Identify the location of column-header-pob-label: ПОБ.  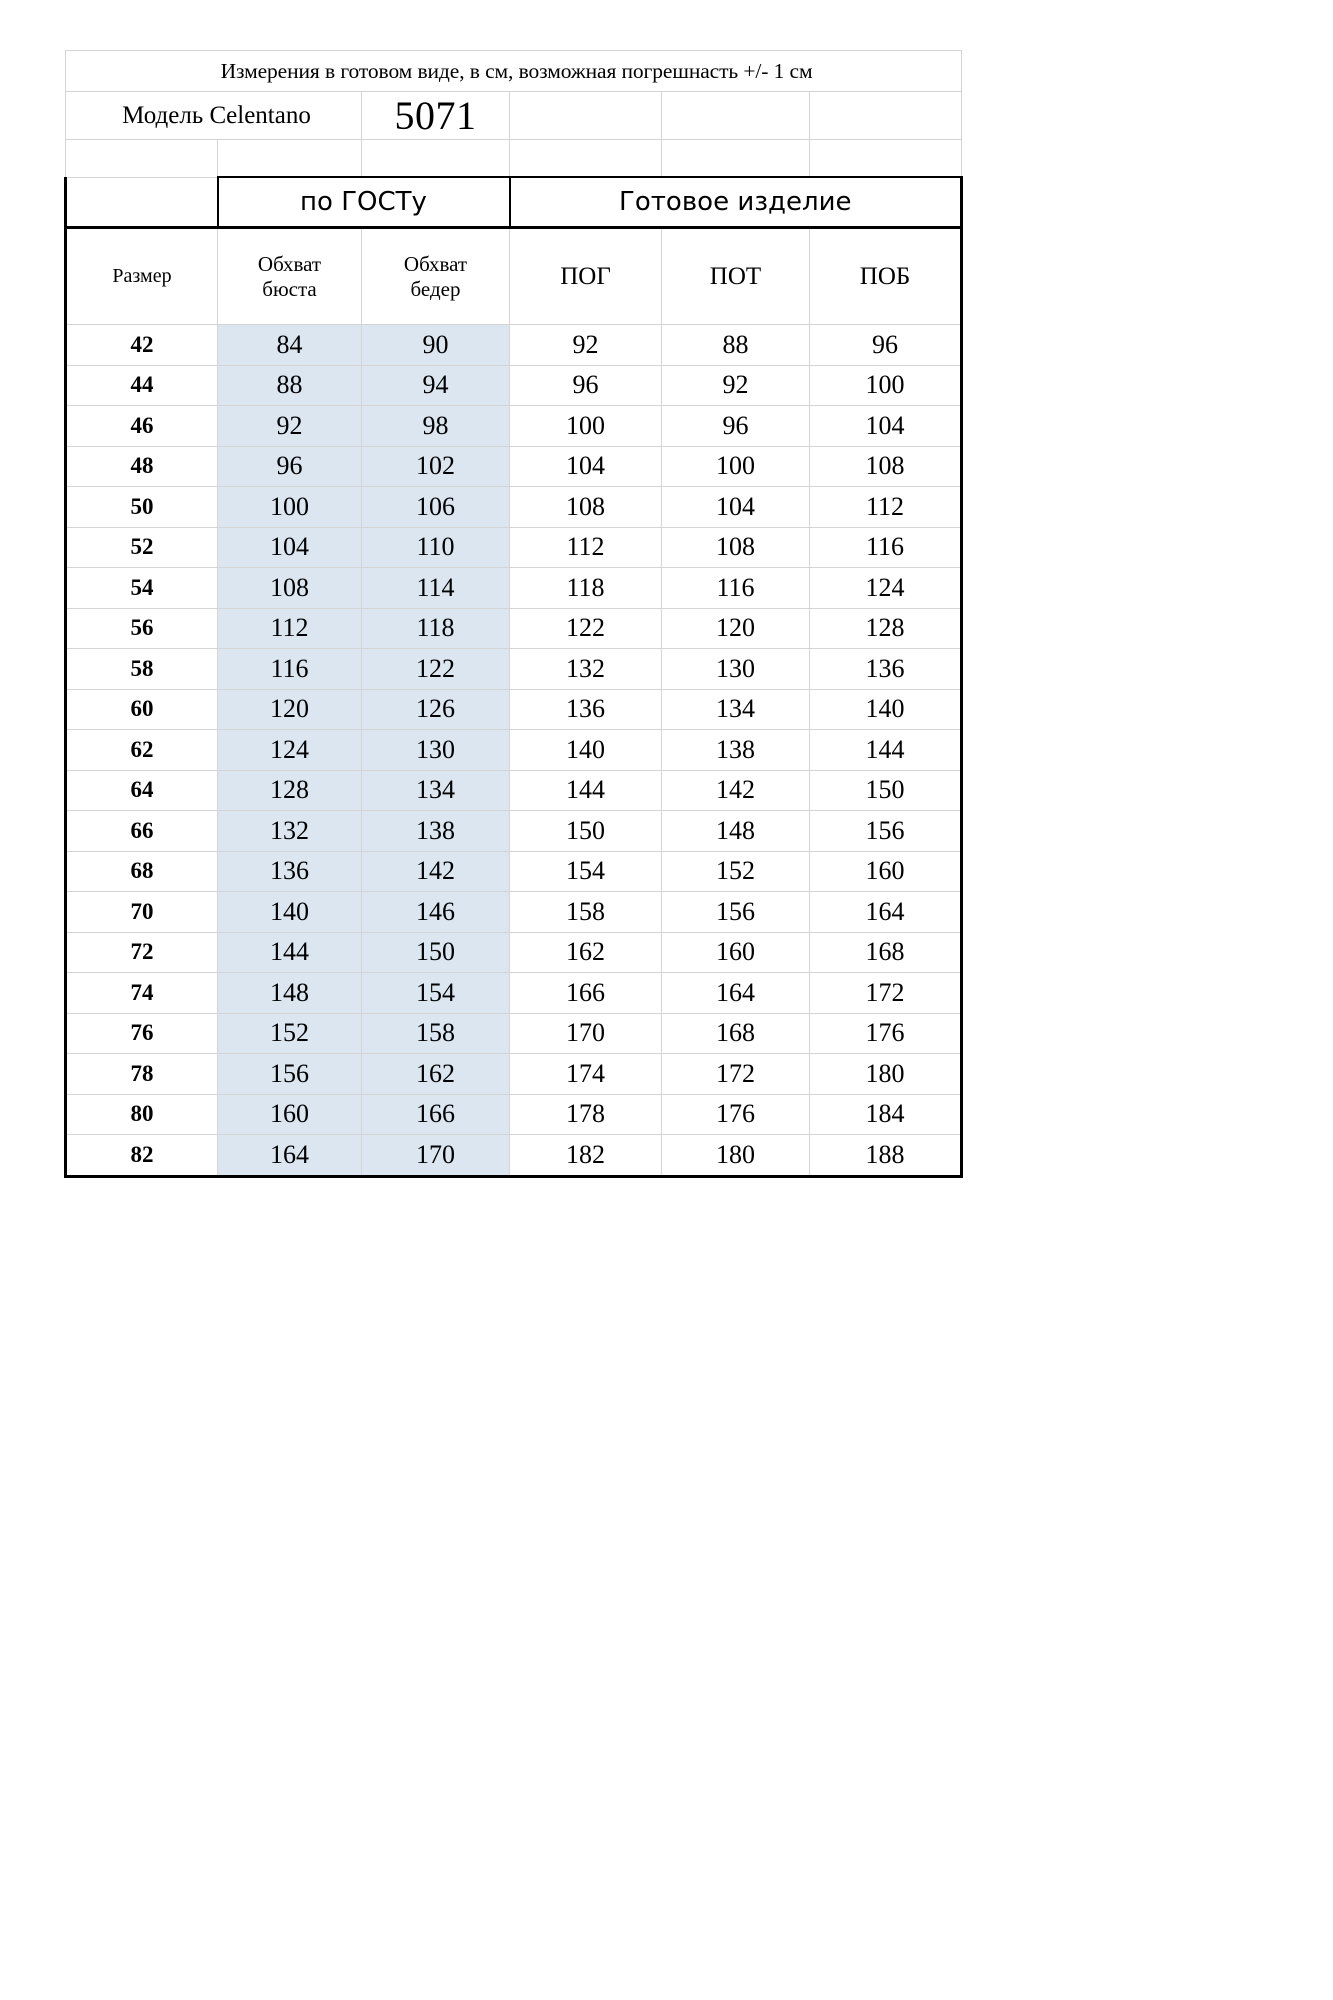
(885, 276).